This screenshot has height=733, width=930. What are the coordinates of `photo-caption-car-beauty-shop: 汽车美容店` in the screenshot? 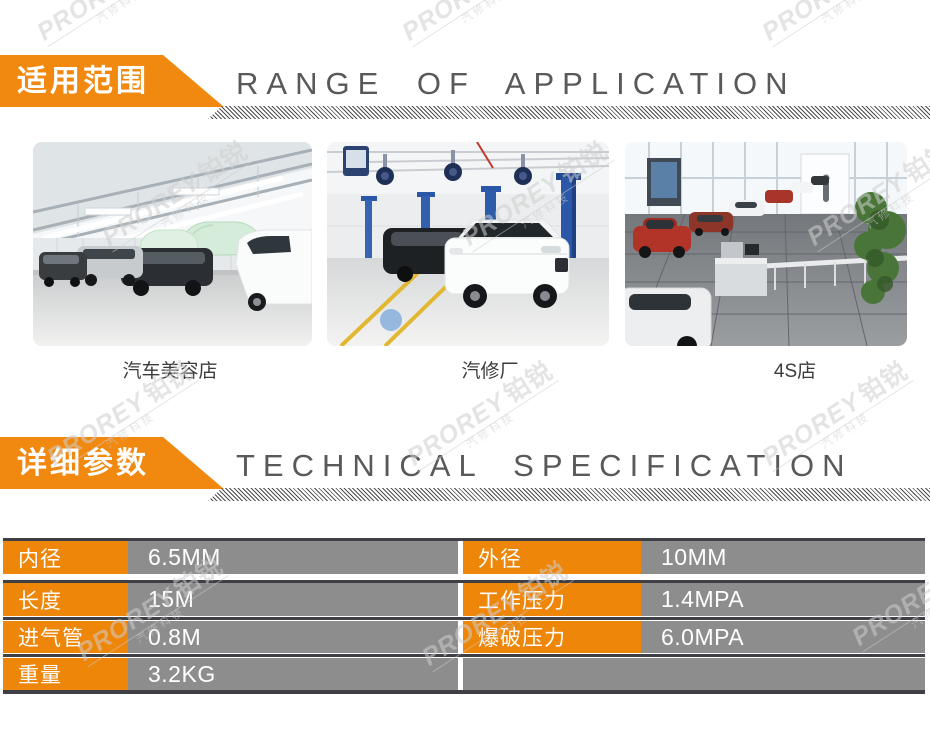 It's located at (170, 371).